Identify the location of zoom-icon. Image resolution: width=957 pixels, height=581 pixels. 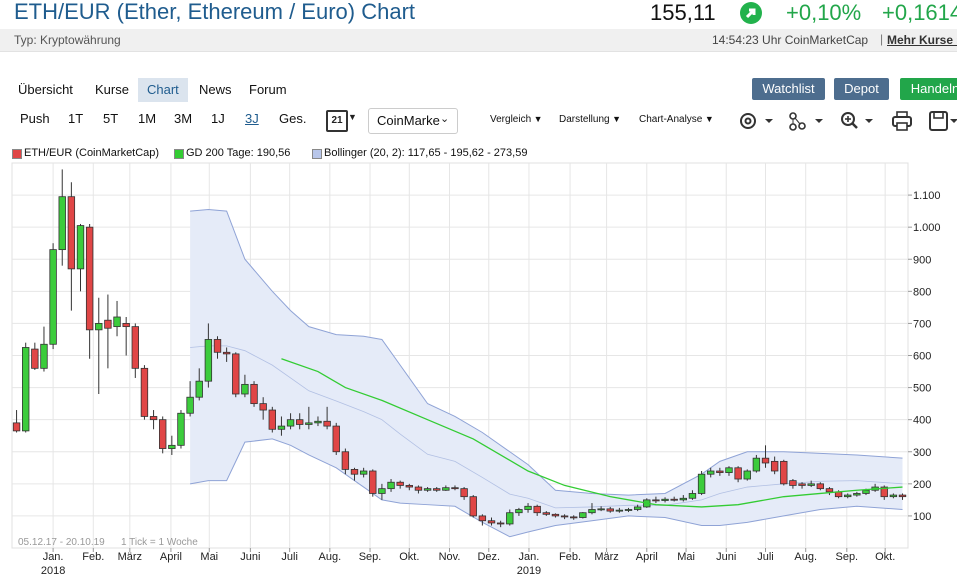
(857, 120).